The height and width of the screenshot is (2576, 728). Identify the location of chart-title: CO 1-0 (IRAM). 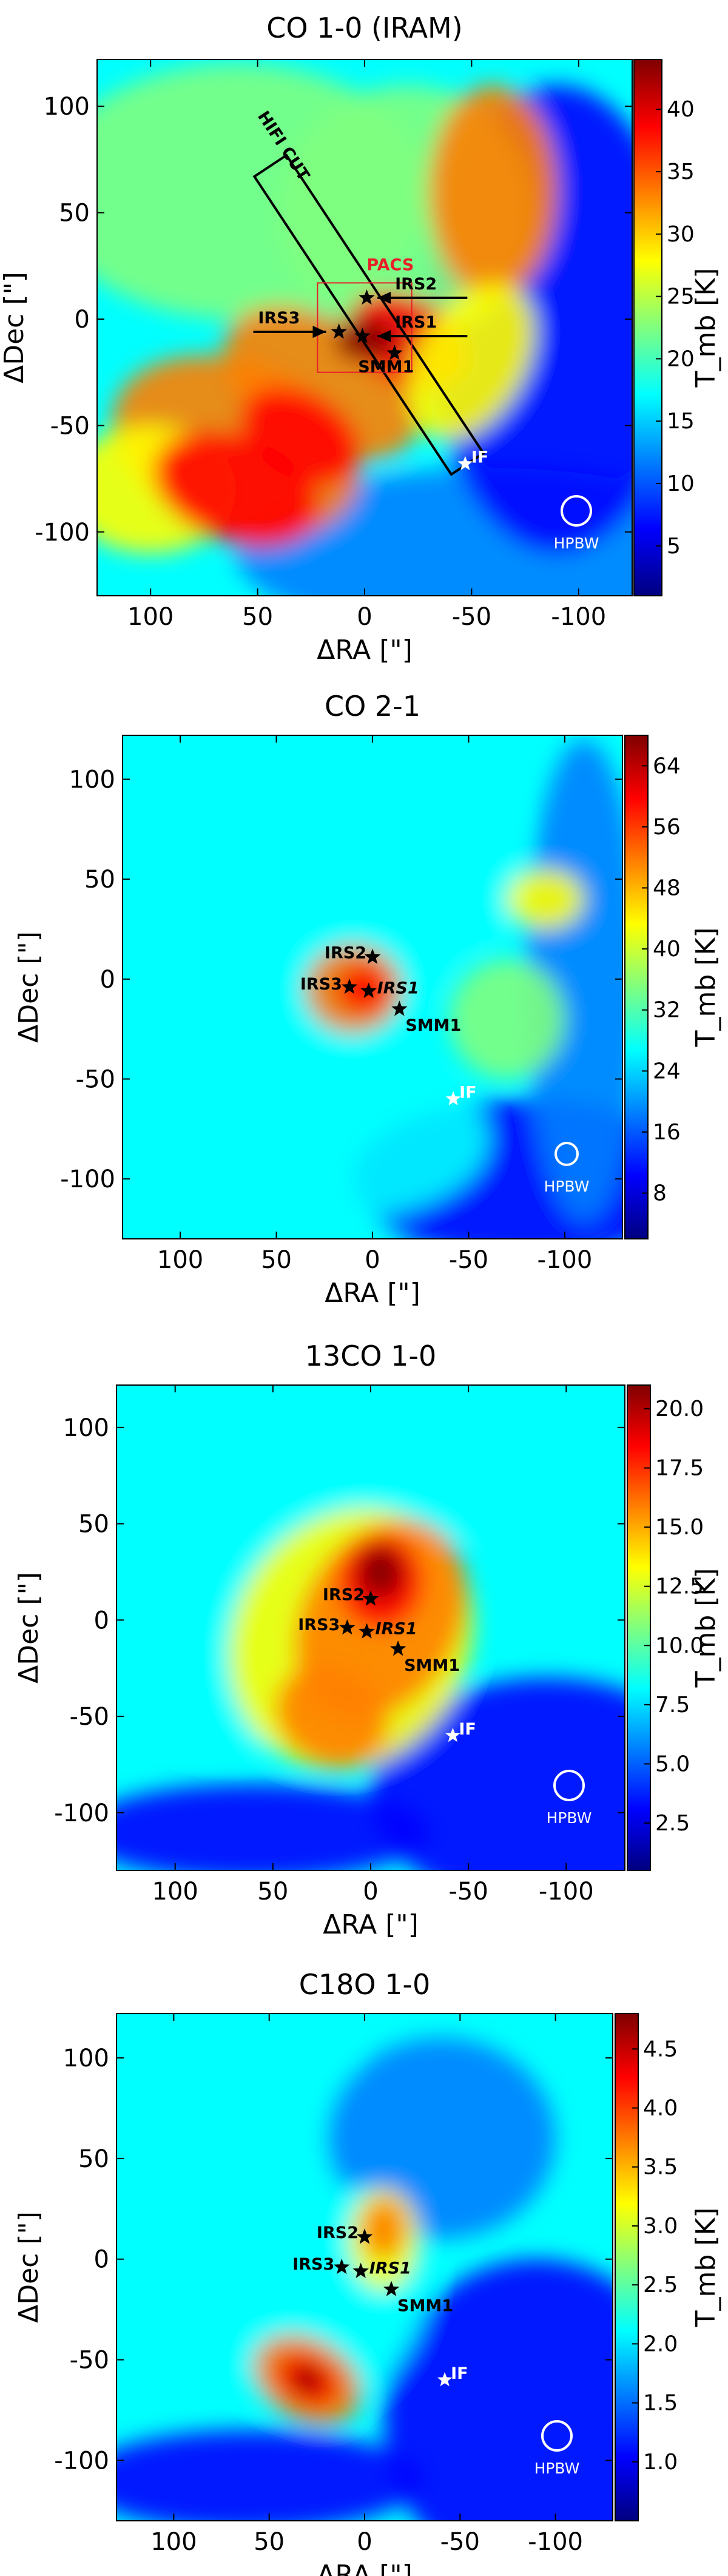
(364, 28).